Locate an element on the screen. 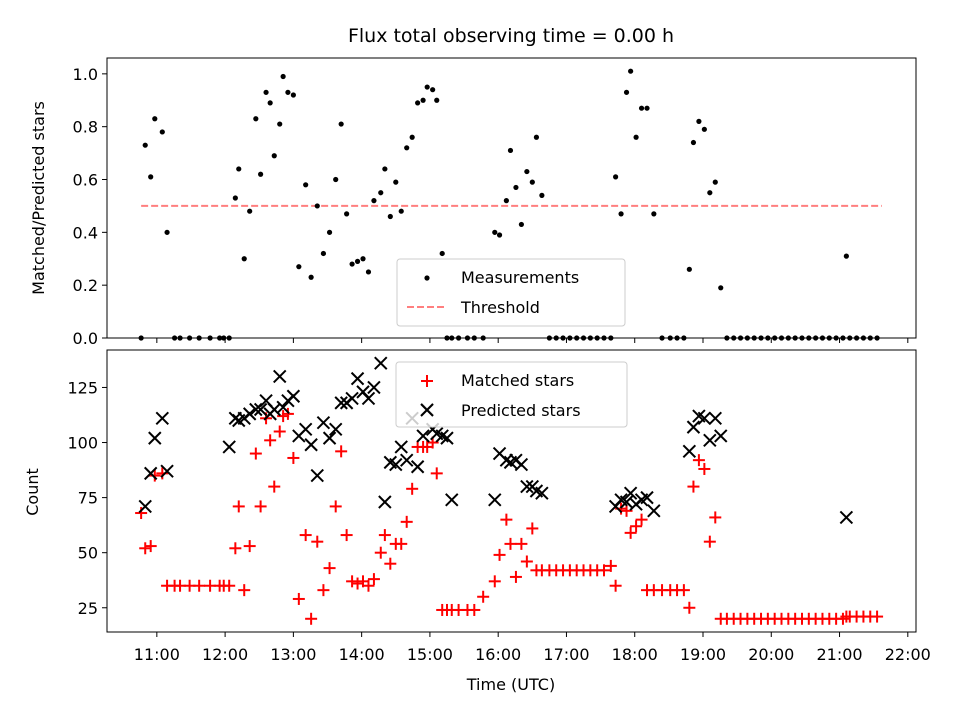  y-tick-label: 1.0 is located at coordinates (85, 74).